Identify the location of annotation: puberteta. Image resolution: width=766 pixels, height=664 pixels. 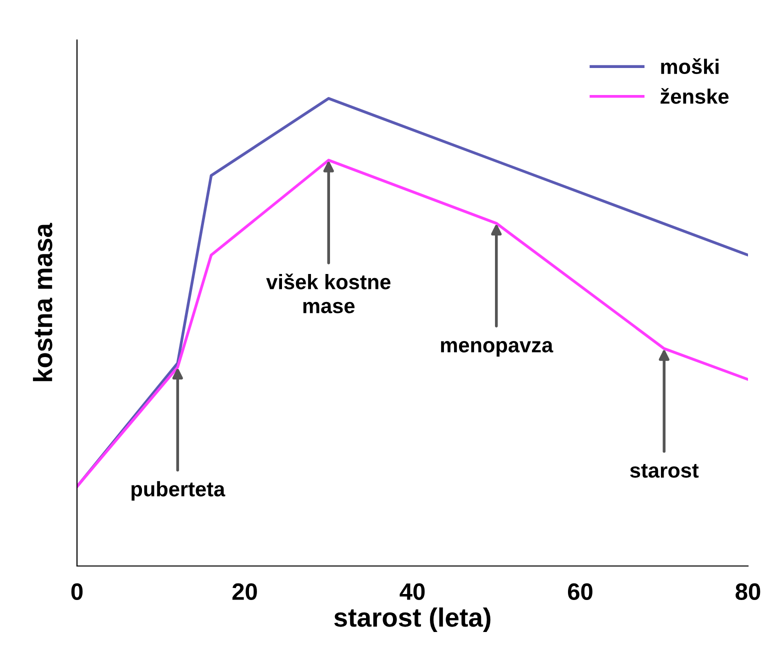
(179, 491).